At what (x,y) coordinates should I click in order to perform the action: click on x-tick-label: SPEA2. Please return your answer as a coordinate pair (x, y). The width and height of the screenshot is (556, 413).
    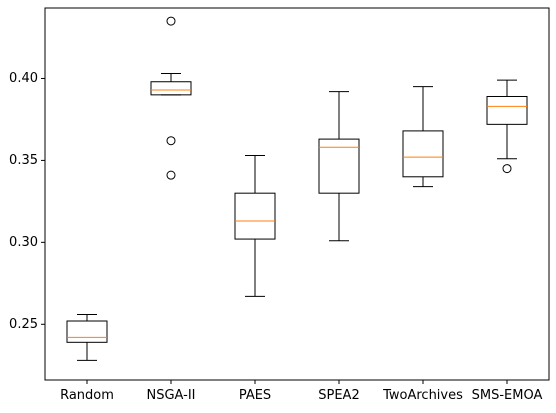
    Looking at the image, I should click on (338, 395).